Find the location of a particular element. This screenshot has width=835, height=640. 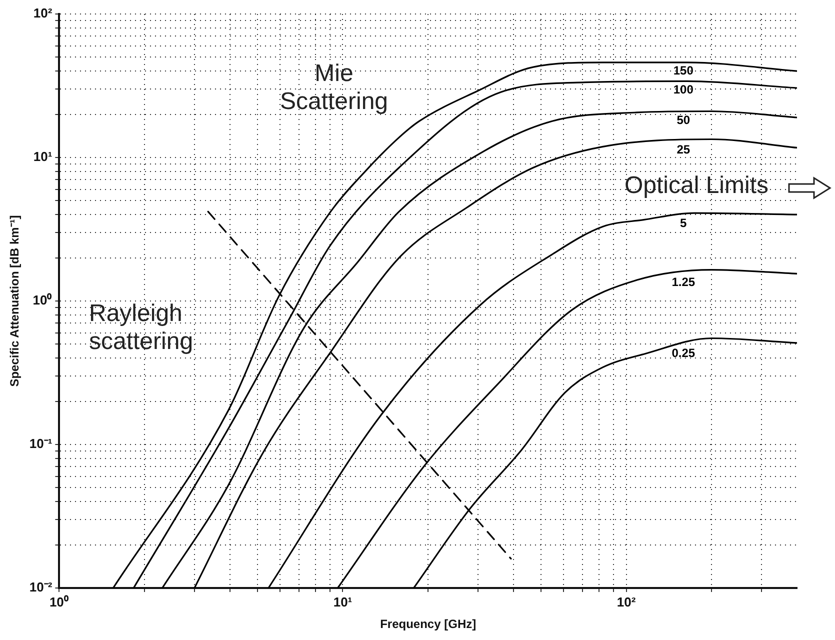

x-tick-label: 10² is located at coordinates (626, 602).